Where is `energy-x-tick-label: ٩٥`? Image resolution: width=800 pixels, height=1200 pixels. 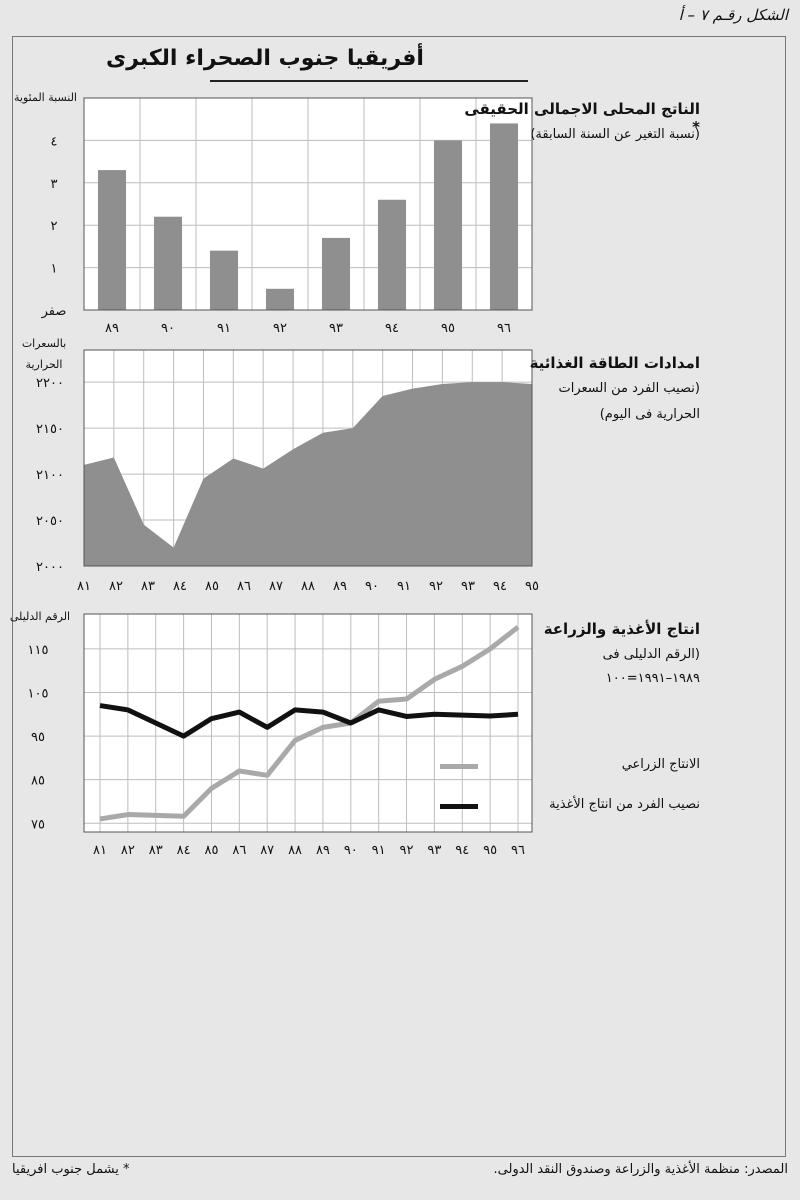 energy-x-tick-label: ٩٥ is located at coordinates (532, 586).